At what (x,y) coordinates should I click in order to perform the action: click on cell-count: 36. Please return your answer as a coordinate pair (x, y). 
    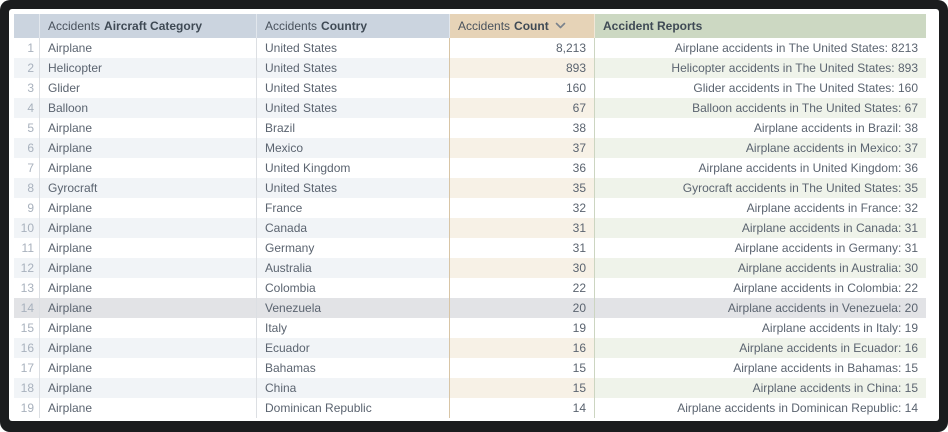
    Looking at the image, I should click on (522, 168).